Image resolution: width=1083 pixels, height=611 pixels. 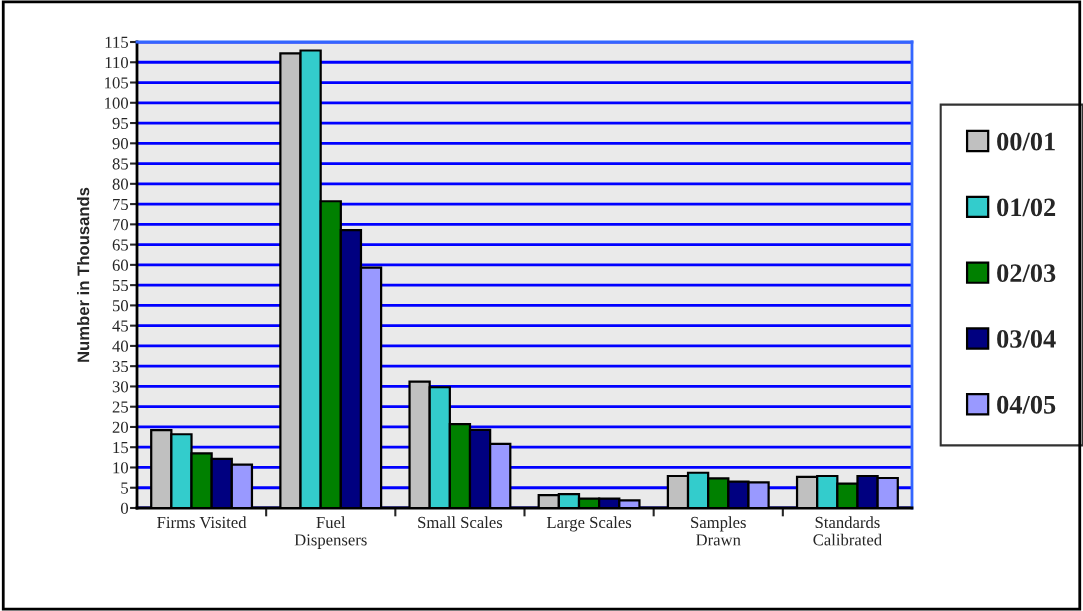 I want to click on y-axis-title: Number in Thousands, so click(x=83, y=274).